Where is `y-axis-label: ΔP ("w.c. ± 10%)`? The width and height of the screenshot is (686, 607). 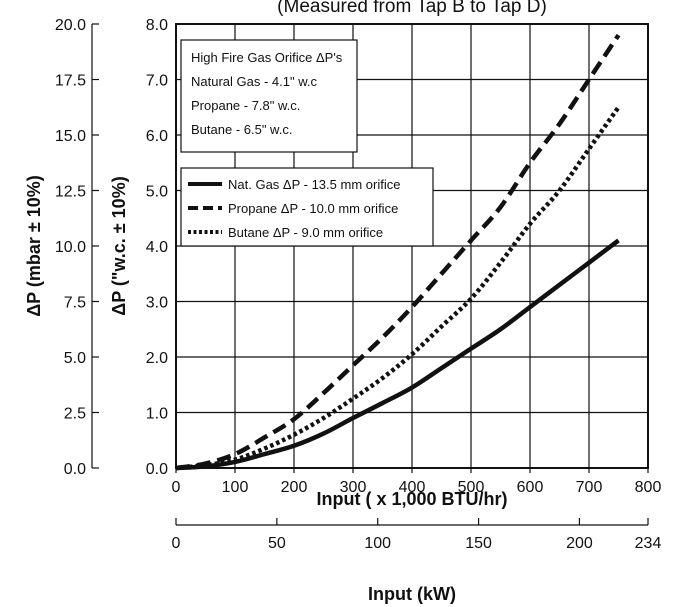
y-axis-label: ΔP ("w.c. ± 10%) is located at coordinates (119, 245).